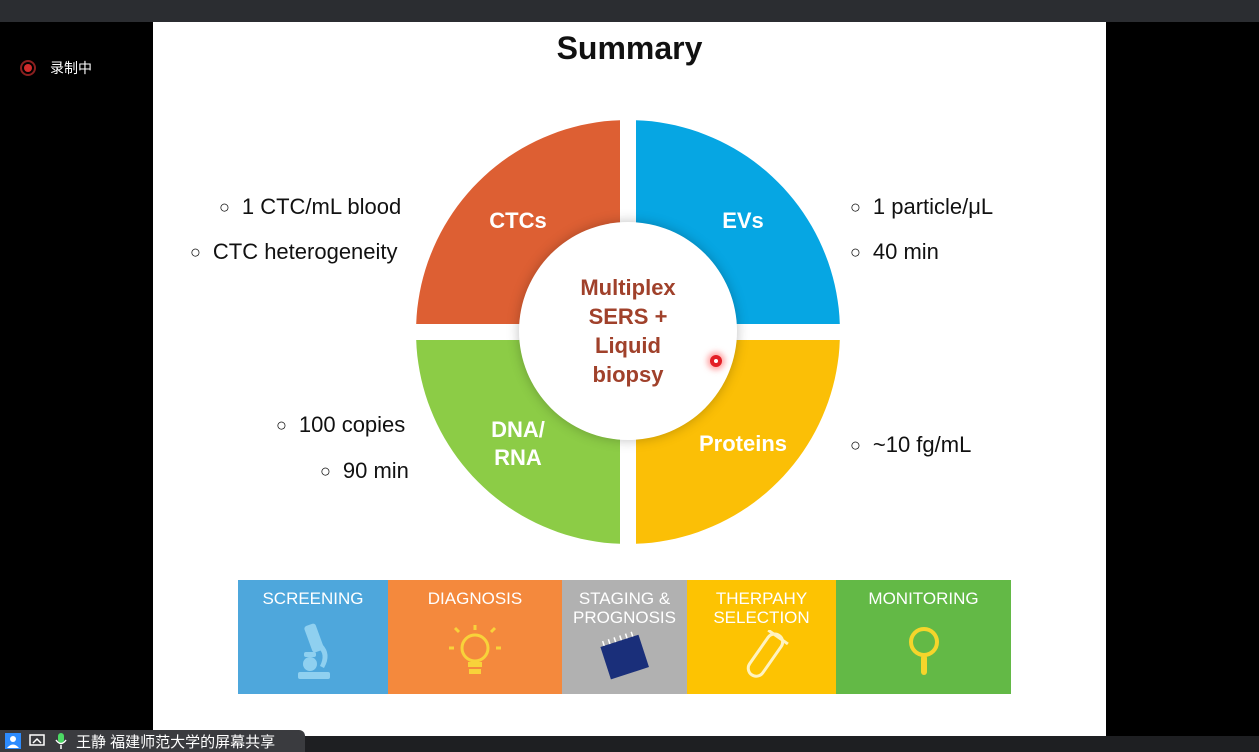 The width and height of the screenshot is (1259, 752). What do you see at coordinates (933, 206) in the screenshot?
I see `bullet-text: 1 particle/μL` at bounding box center [933, 206].